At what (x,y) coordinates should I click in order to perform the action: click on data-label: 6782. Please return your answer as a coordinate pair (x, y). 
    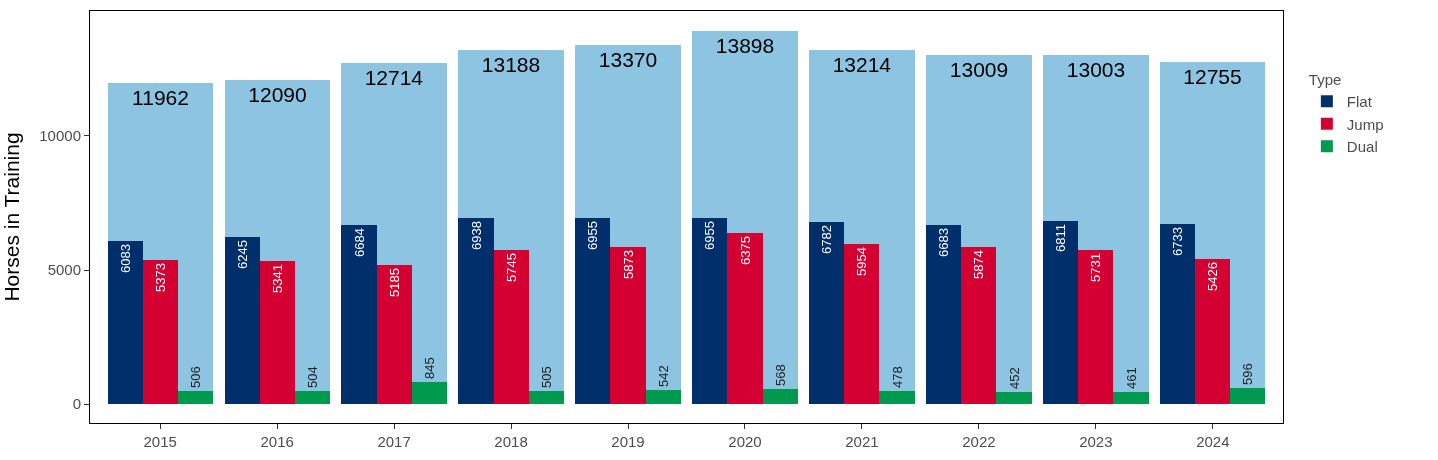
    Looking at the image, I should click on (826, 239).